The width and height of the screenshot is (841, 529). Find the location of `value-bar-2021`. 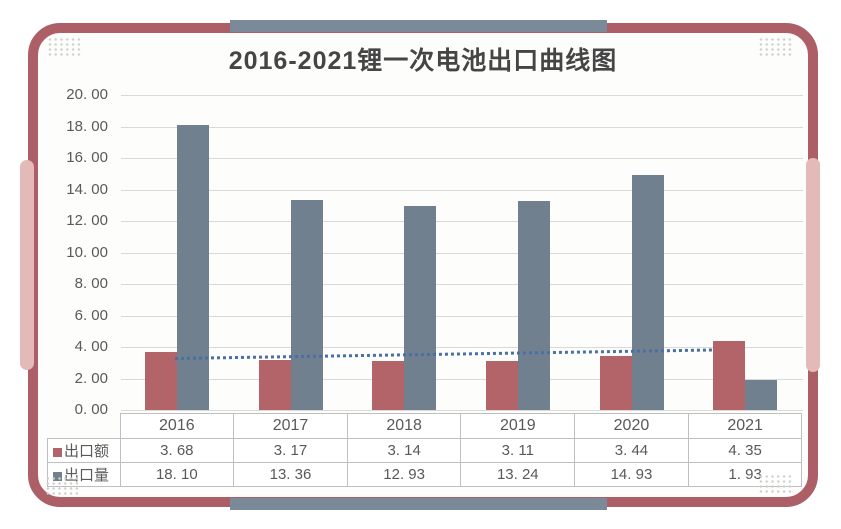

value-bar-2021 is located at coordinates (729, 375).